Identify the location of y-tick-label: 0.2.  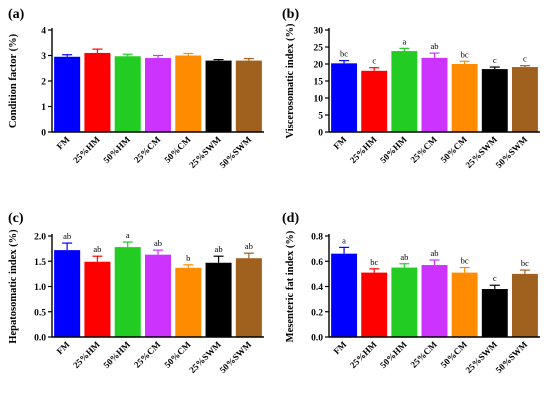
(317, 313).